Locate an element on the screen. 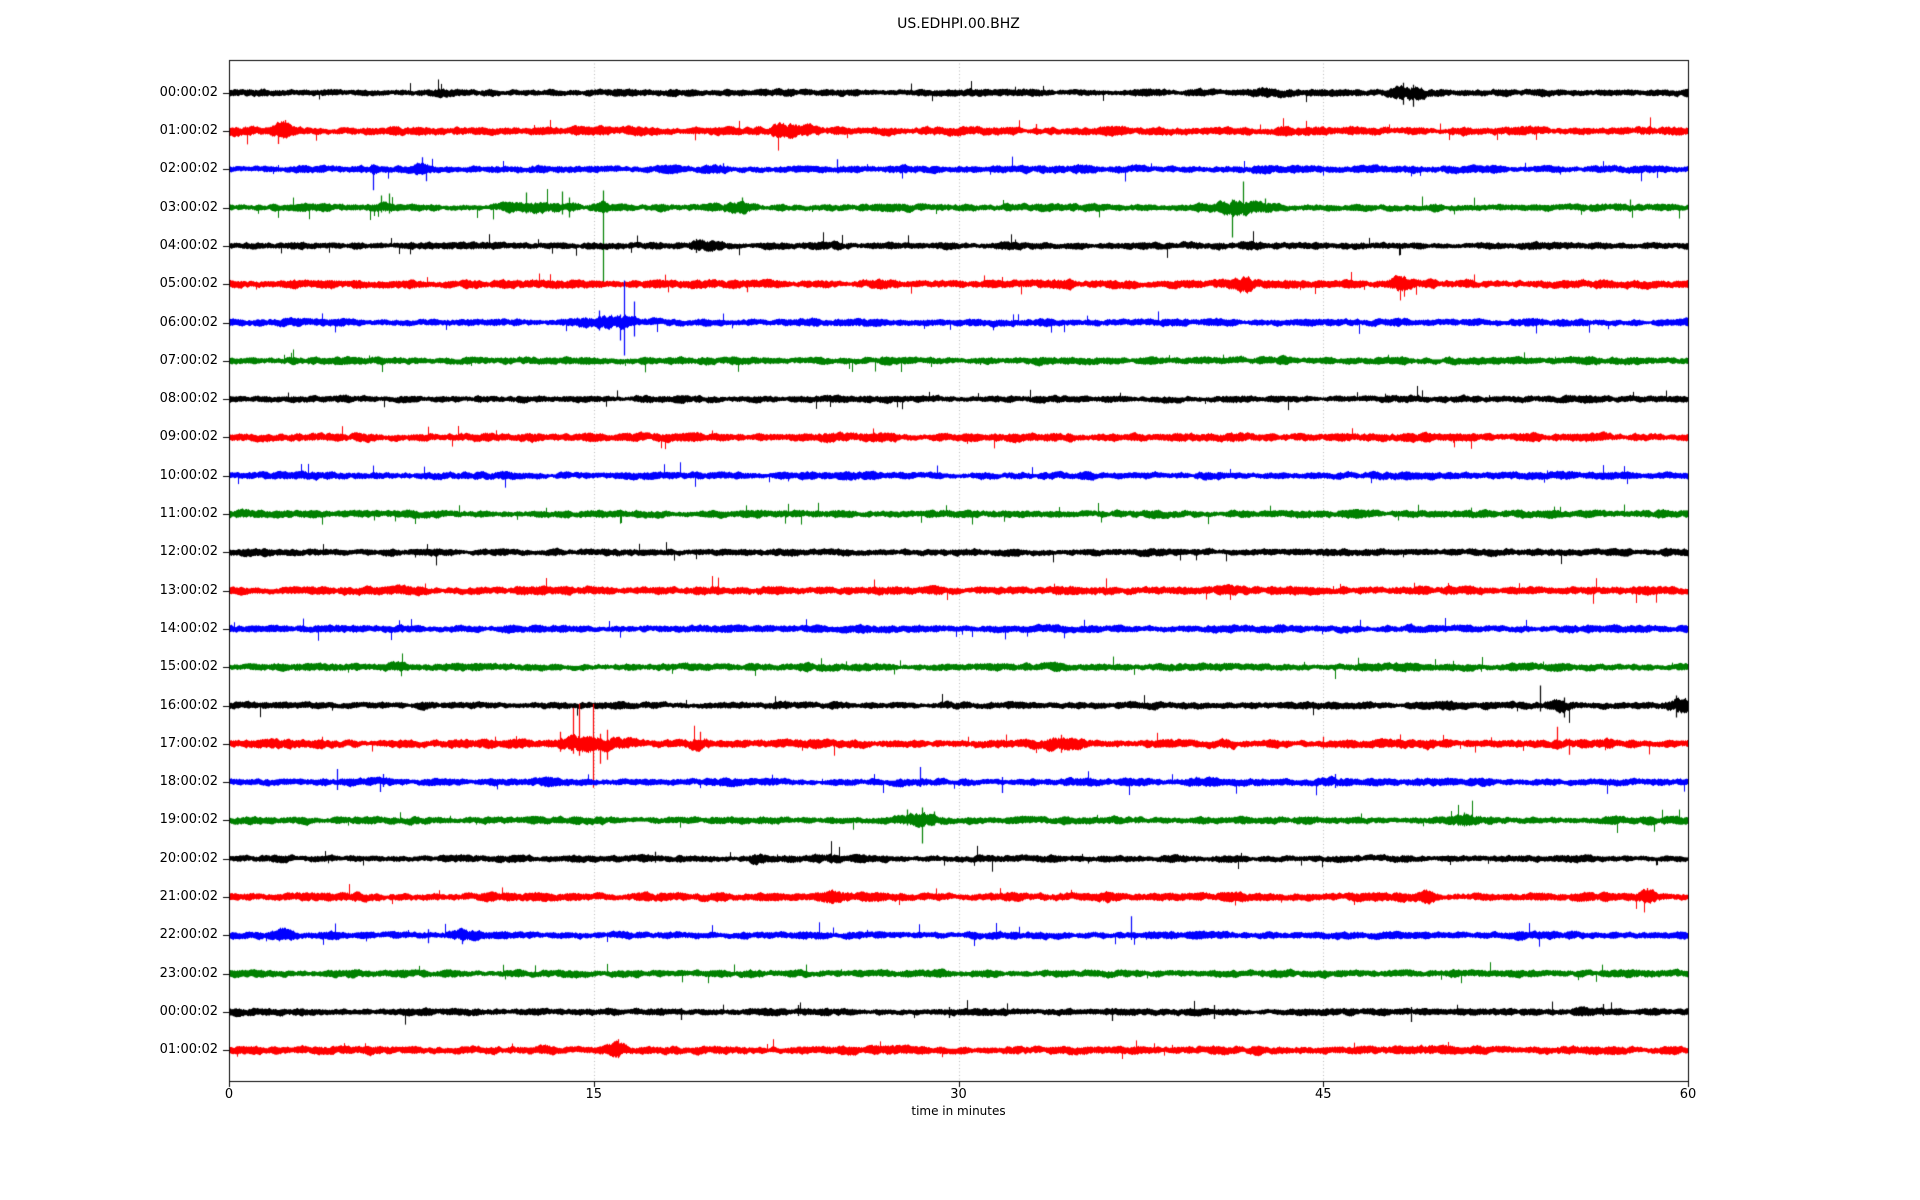 This screenshot has width=1920, height=1200. trace-time-label: 07:00:02 is located at coordinates (188, 360).